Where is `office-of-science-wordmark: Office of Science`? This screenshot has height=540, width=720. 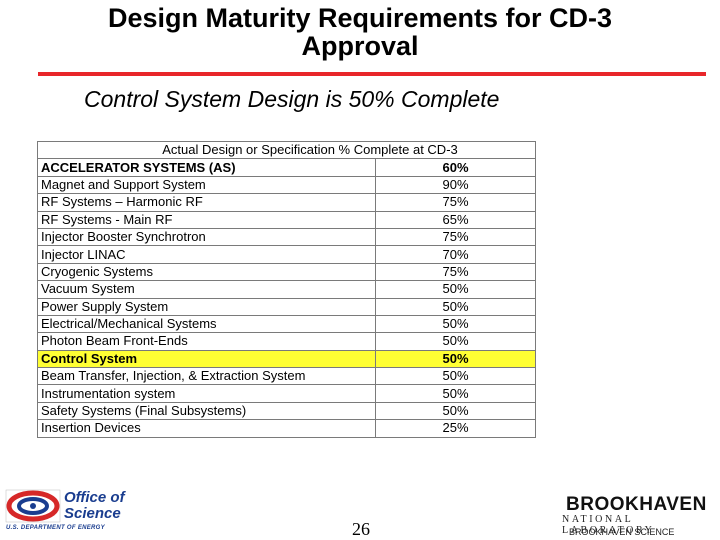
office-of-science-wordmark: Office of Science is located at coordinates (94, 506).